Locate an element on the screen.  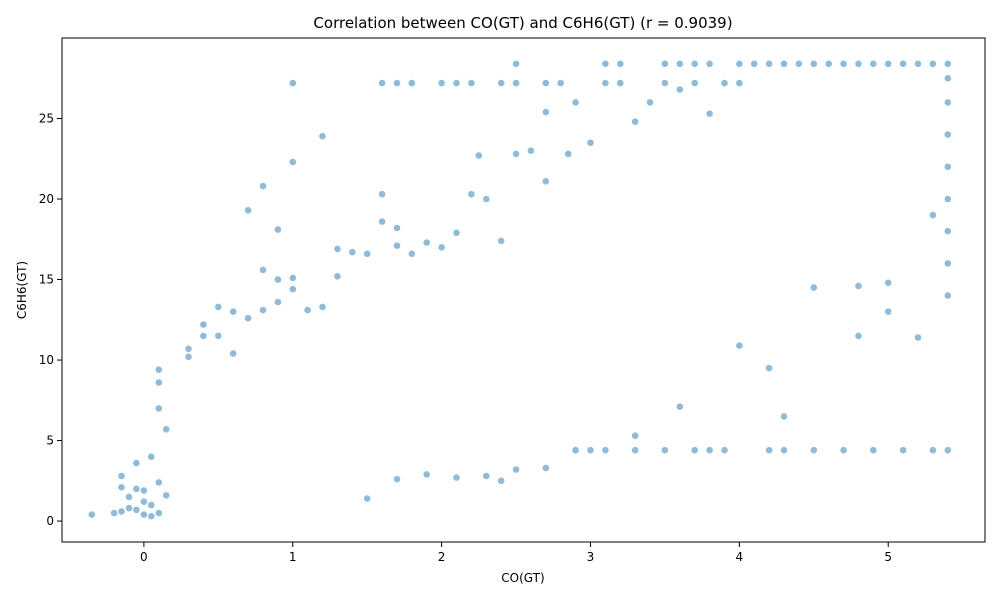
y-tick-label: 10 is located at coordinates (46, 360).